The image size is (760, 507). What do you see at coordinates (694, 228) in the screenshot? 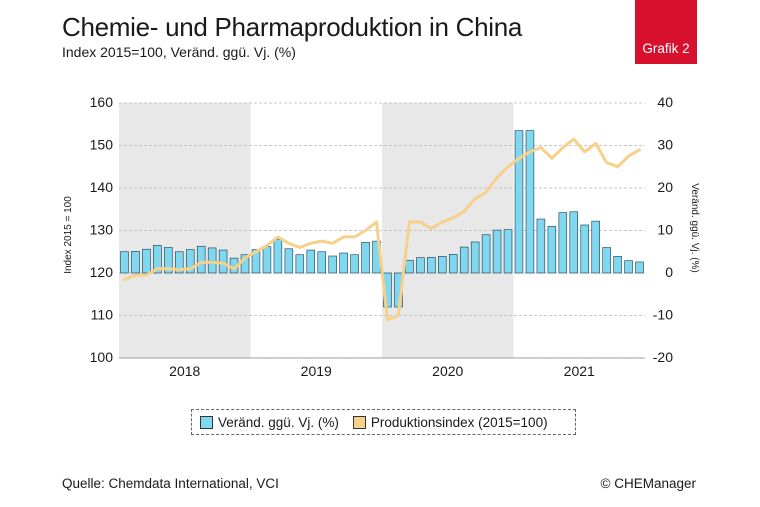
I see `right-axis-title: Veränd. ggü. Vj. (%)` at bounding box center [694, 228].